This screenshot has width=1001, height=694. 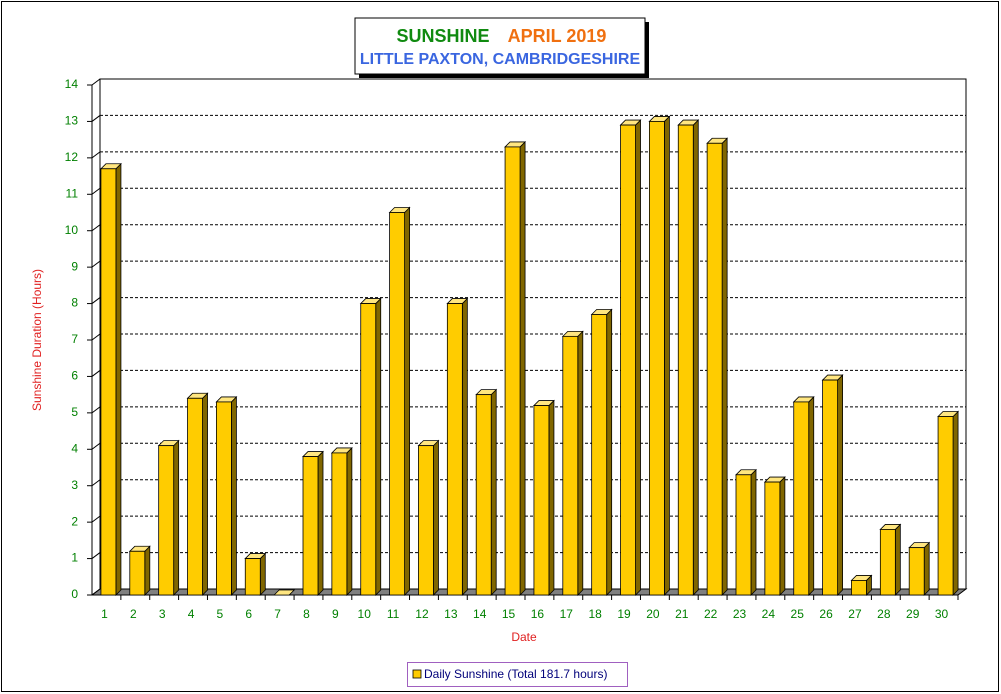 I want to click on x-tick-label: 7, so click(x=277, y=614).